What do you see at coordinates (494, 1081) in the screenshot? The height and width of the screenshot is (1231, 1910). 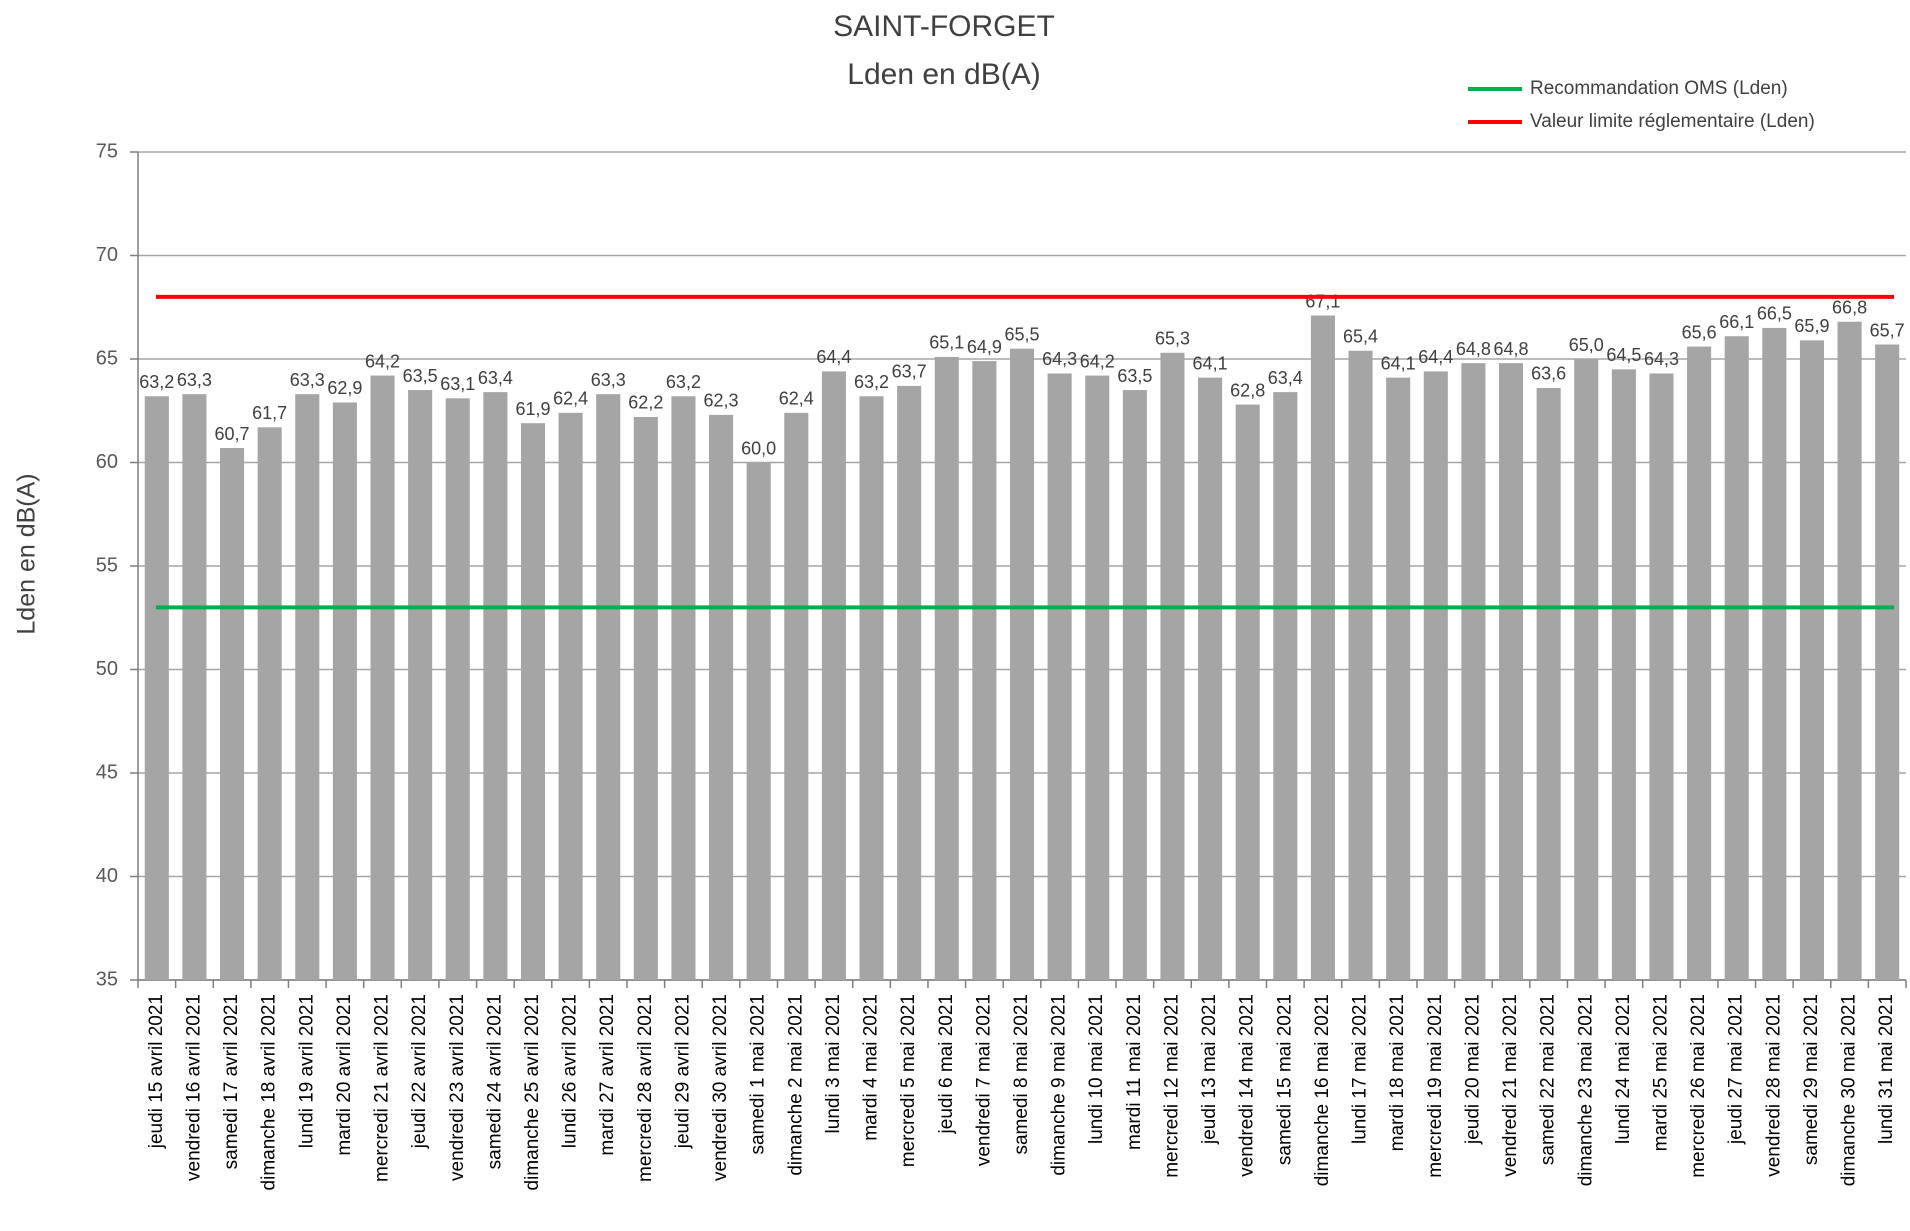 I see `x-tick-label: samedi 24 avril 2021` at bounding box center [494, 1081].